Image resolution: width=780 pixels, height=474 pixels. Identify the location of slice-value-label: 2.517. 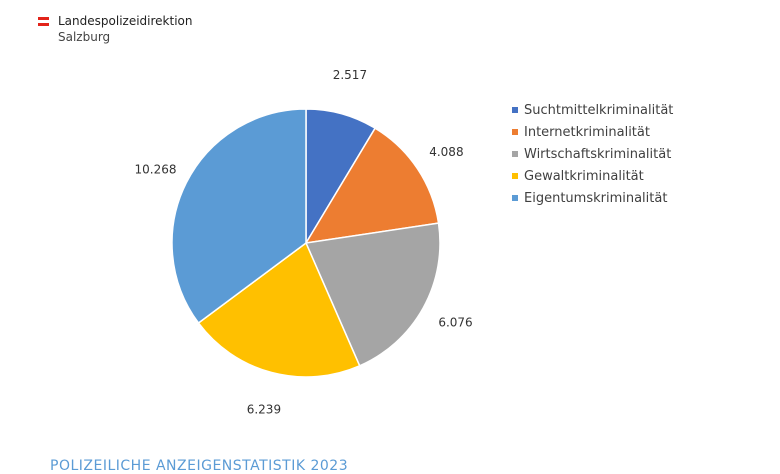
(350, 75).